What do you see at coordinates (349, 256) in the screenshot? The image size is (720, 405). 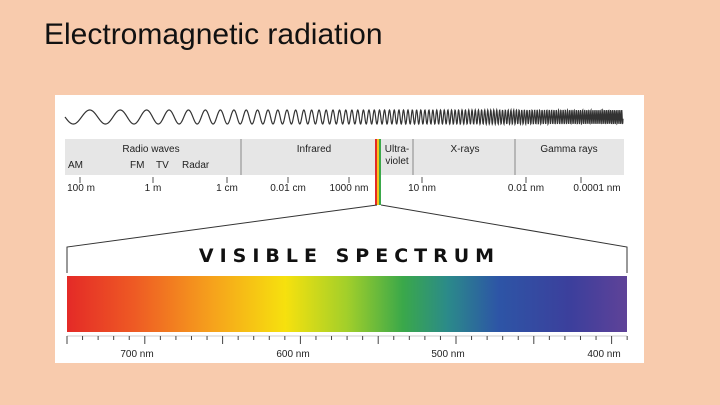 I see `visible-spectrum-title: VISIBLE SPECTRUM` at bounding box center [349, 256].